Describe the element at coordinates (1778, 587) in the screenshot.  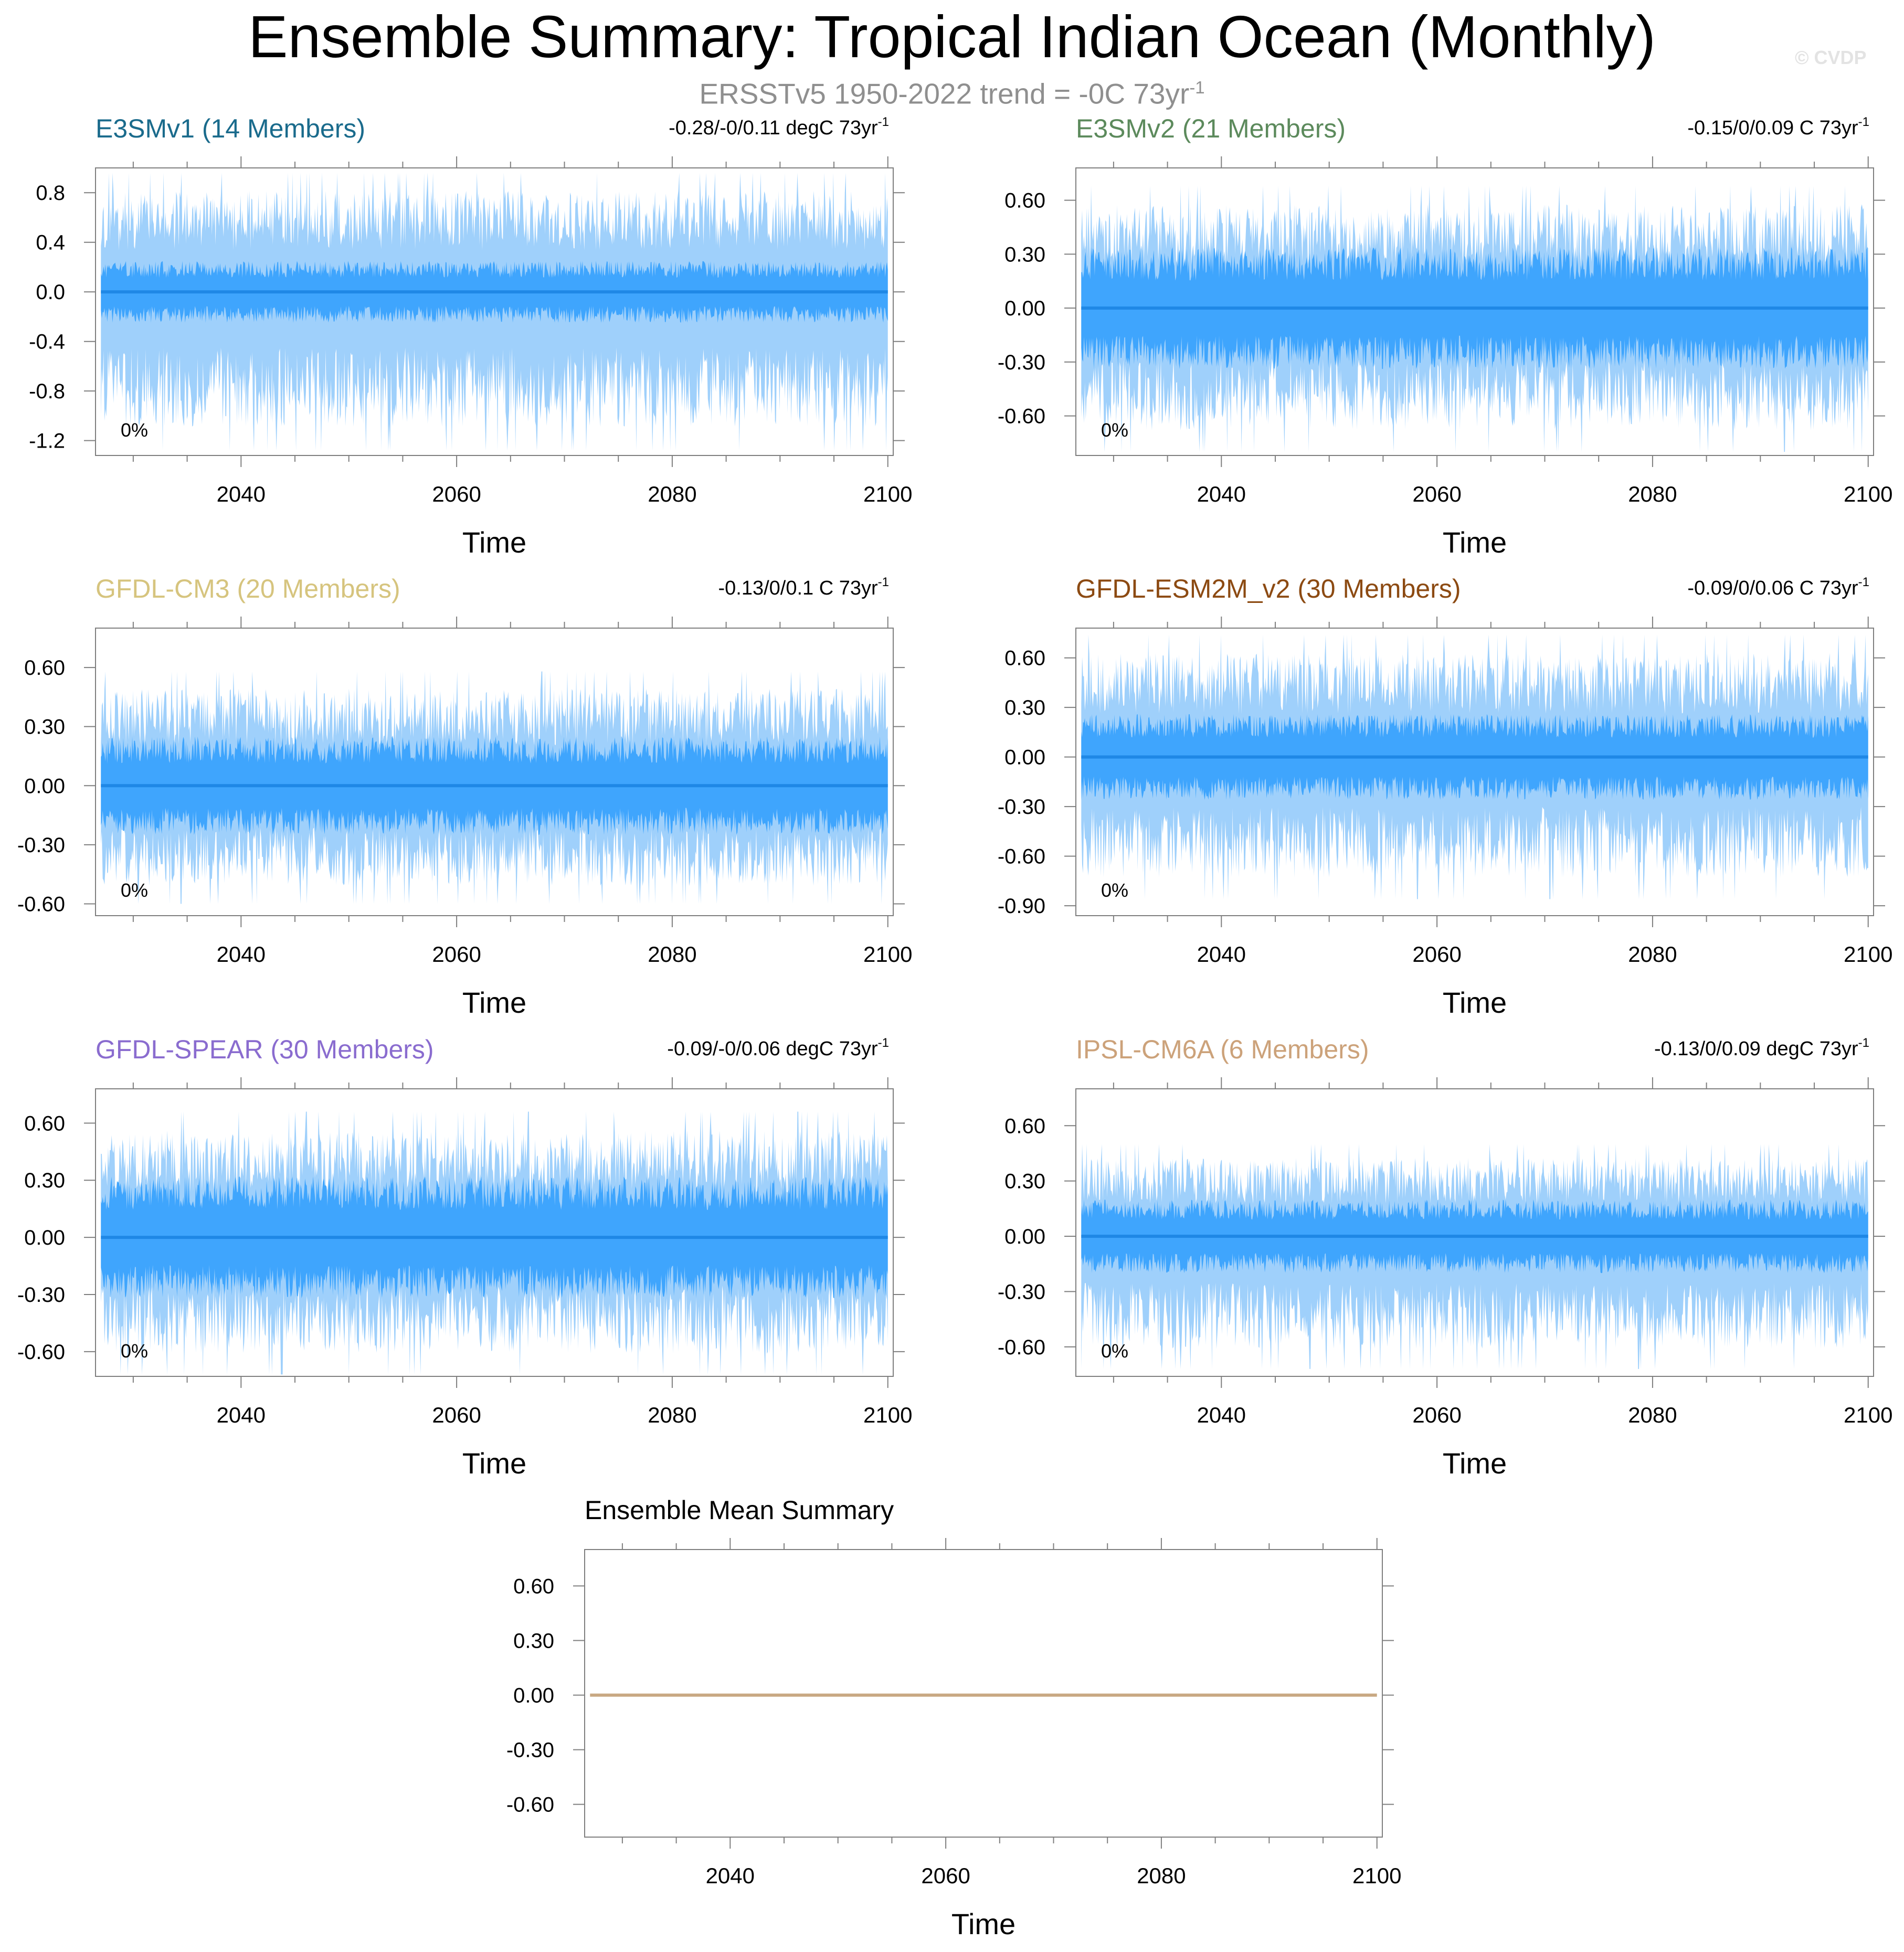
I see `trend-label: -0.09/0/0.06 C 73yr-1` at that location.